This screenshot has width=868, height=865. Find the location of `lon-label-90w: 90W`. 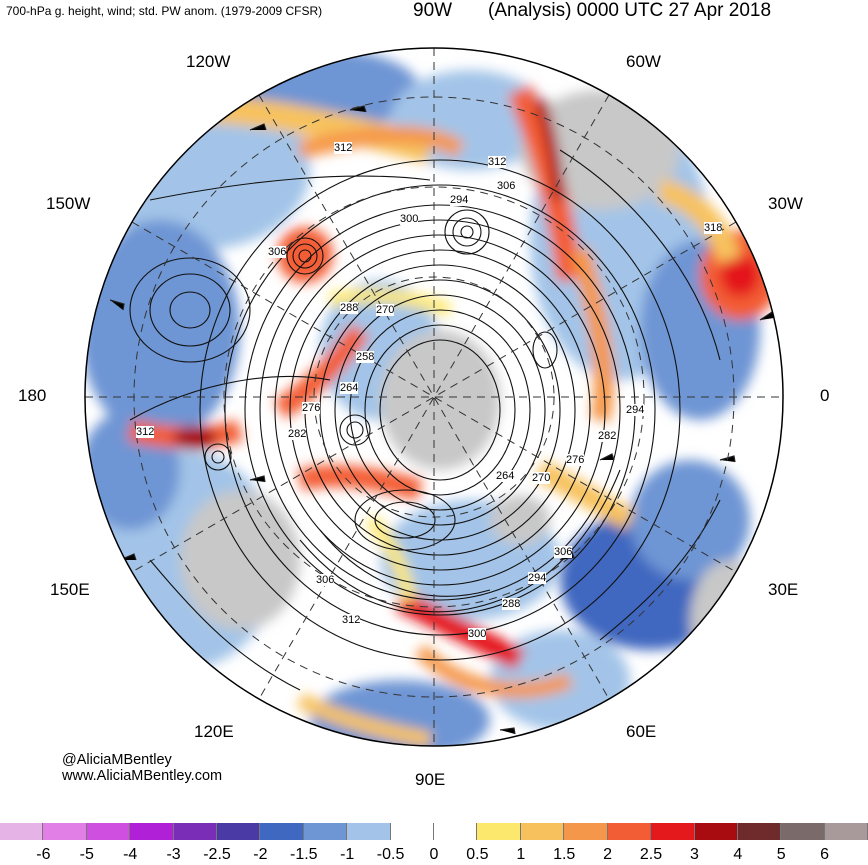

lon-label-90w: 90W is located at coordinates (433, 10).